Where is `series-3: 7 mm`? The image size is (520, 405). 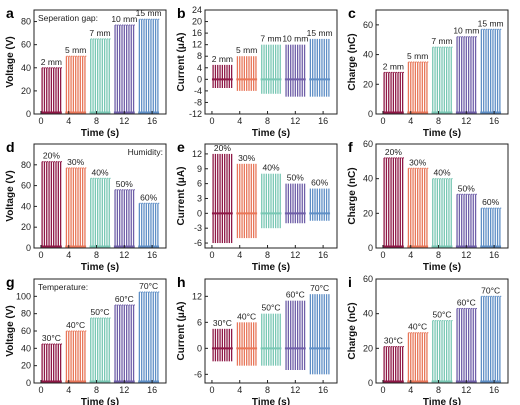
series-3: 7 mm is located at coordinates (100, 71).